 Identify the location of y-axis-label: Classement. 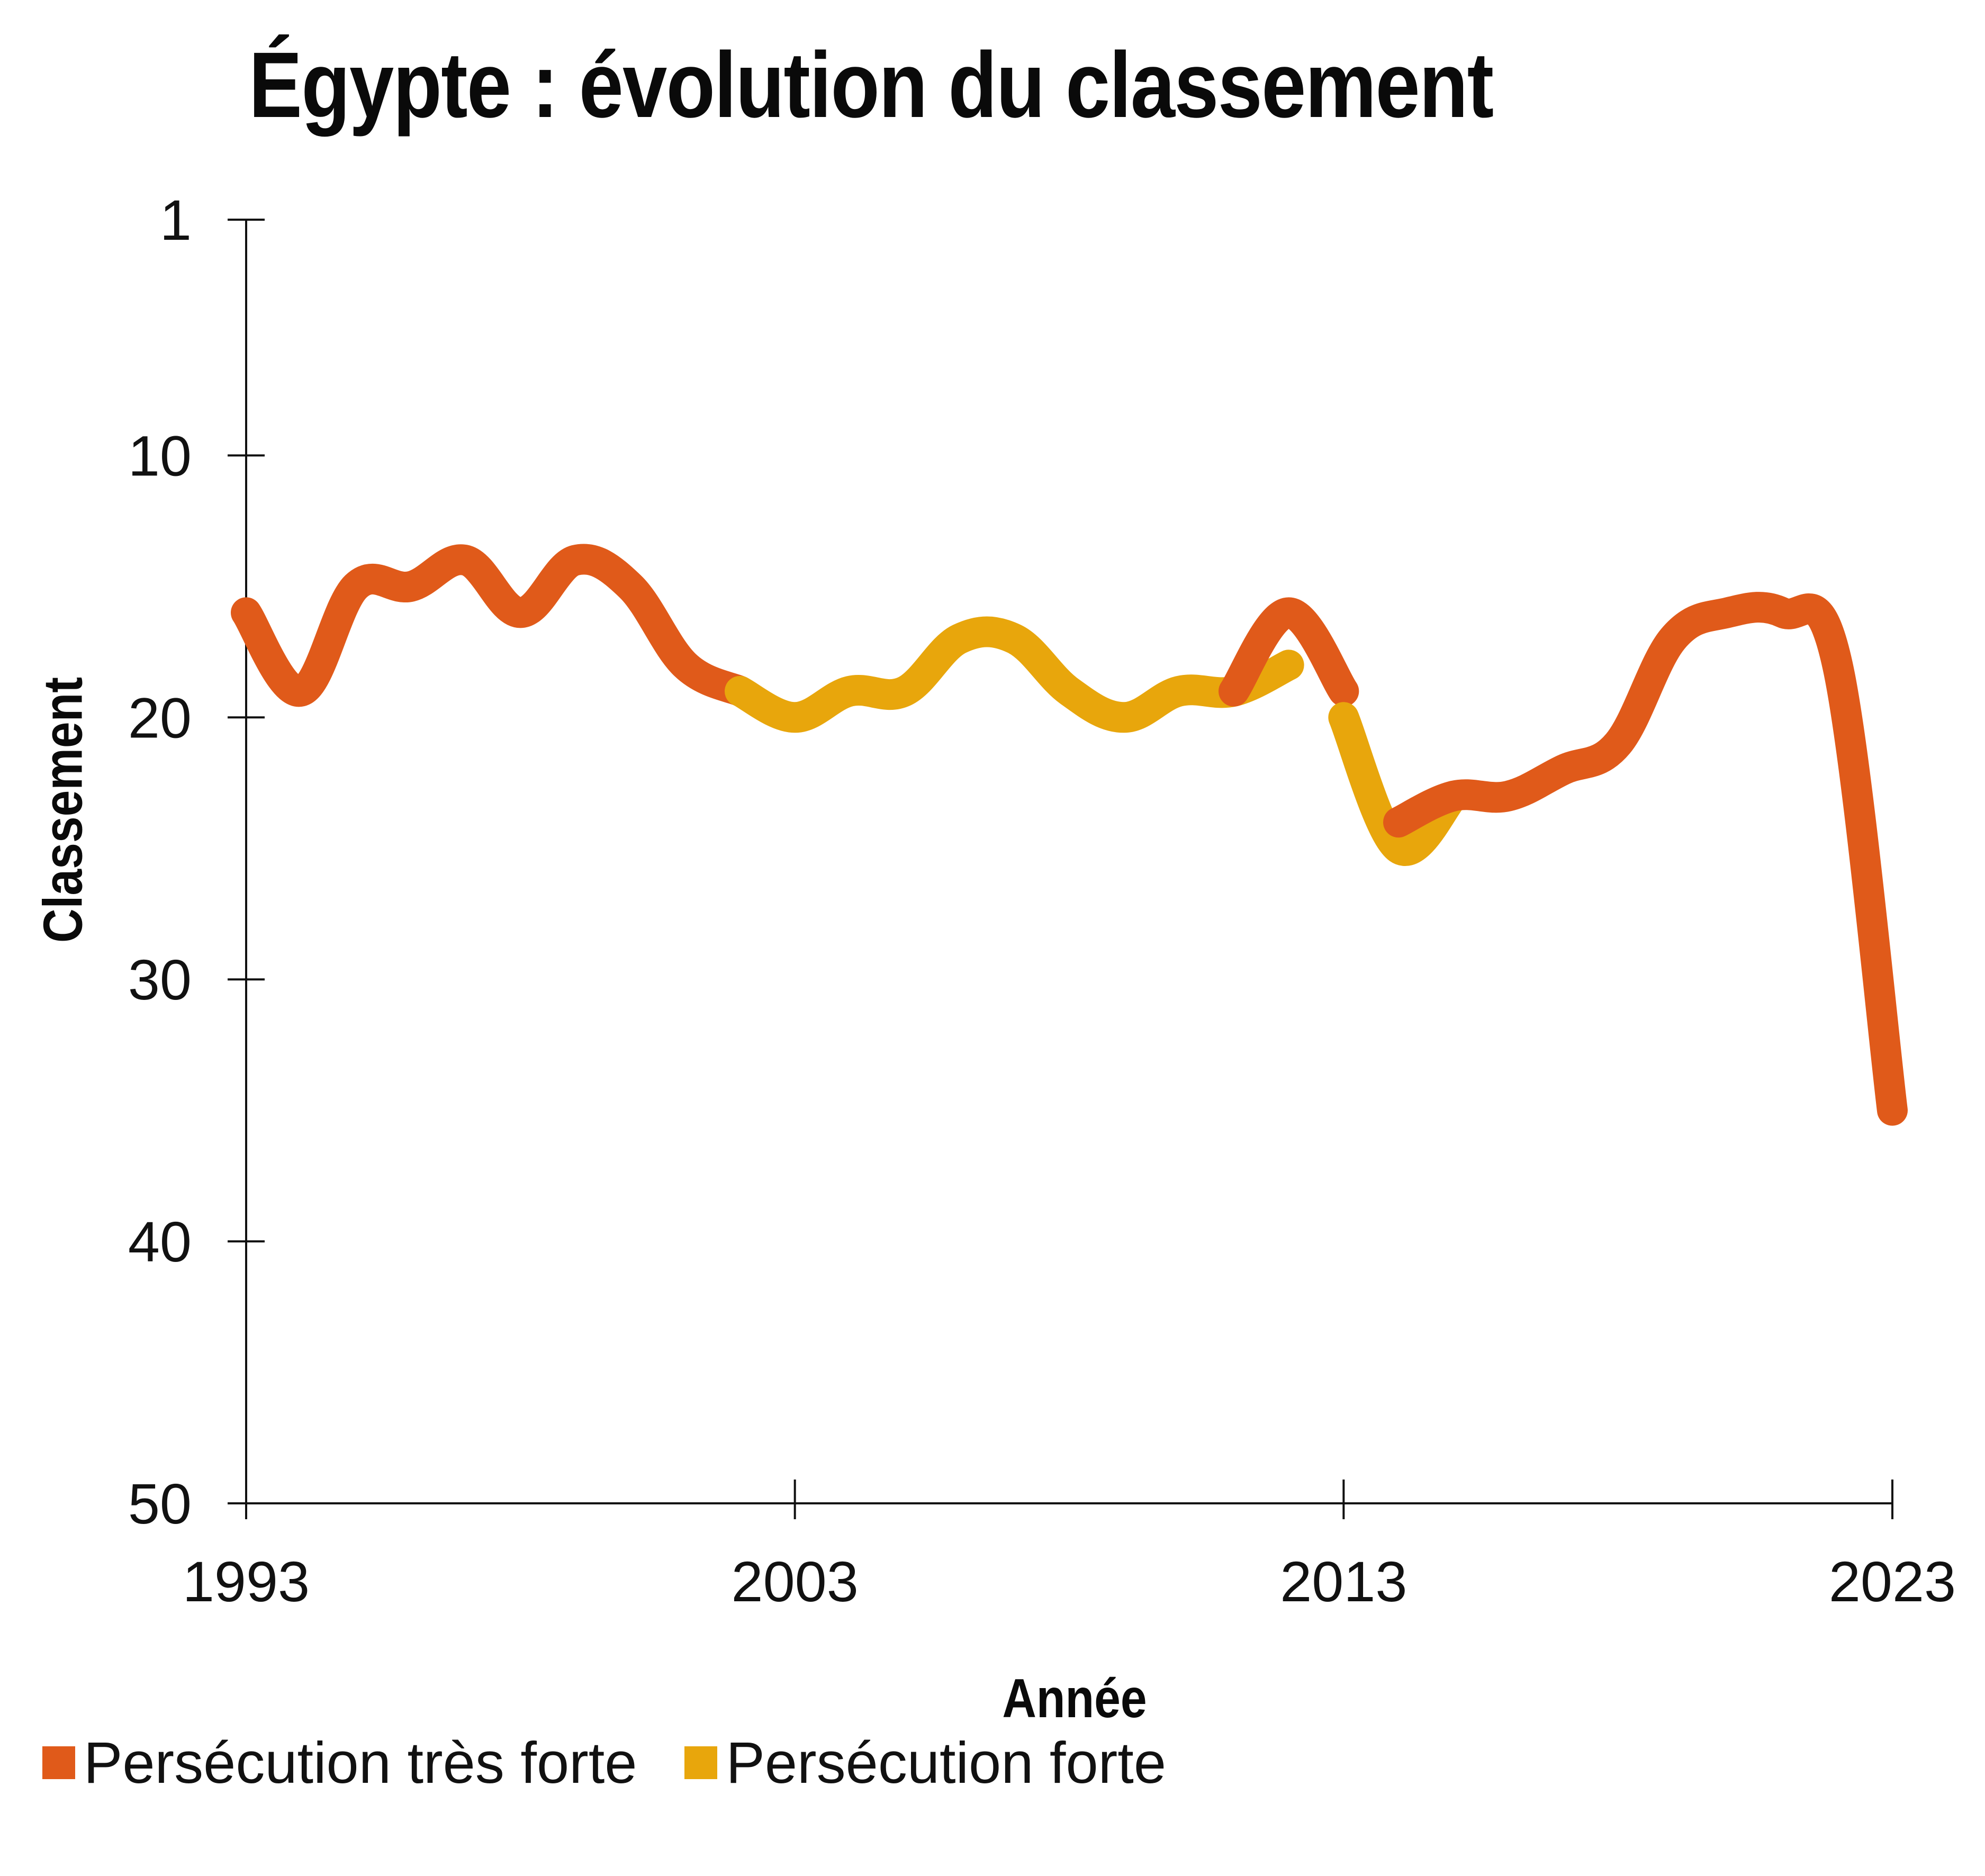
(63, 810).